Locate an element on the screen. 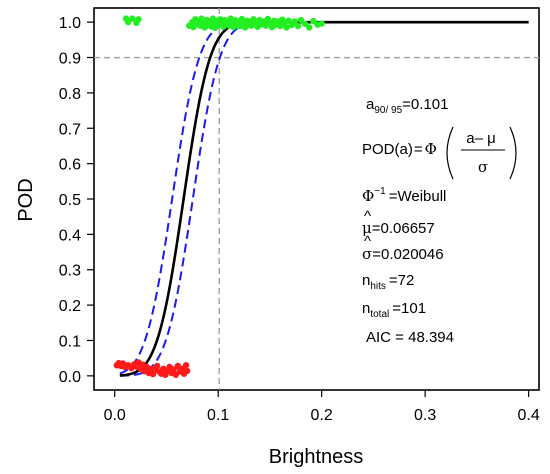 This screenshot has width=550, height=474. pod-formula-label: POD(a)= Φ is located at coordinates (399, 149).